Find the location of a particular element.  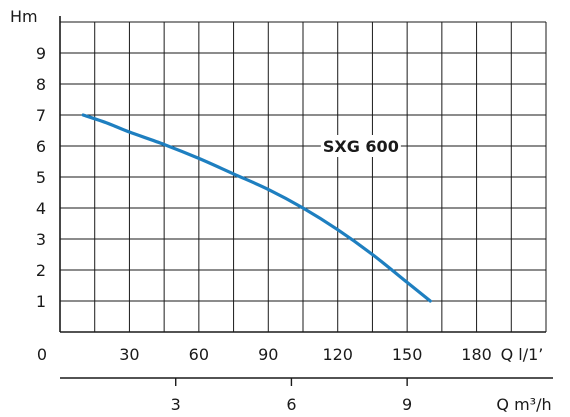

y-tick-label: 1 is located at coordinates (41, 301).